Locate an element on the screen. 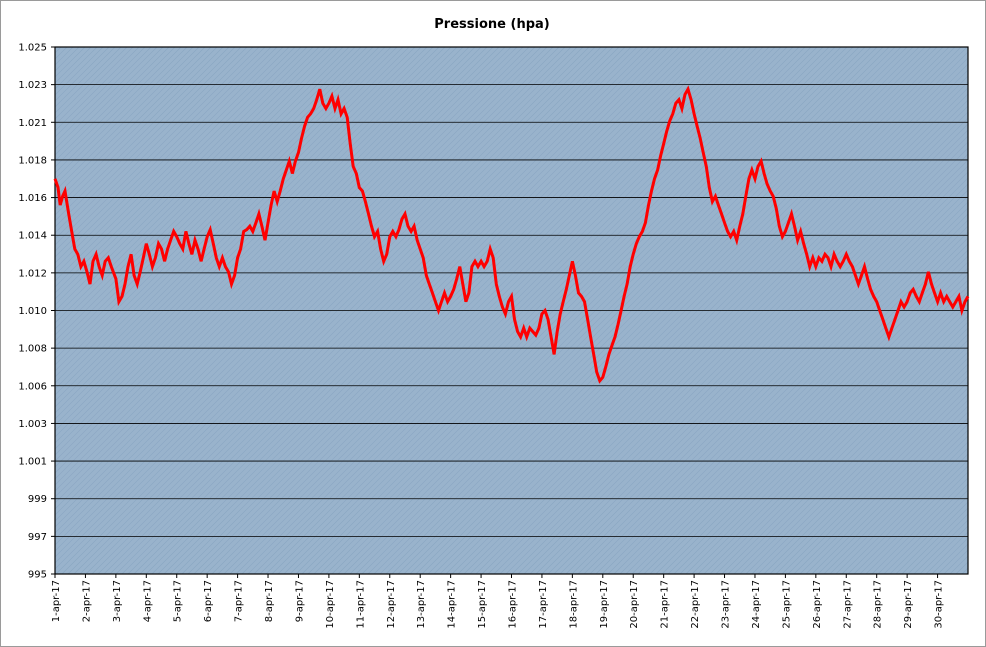 Image resolution: width=986 pixels, height=647 pixels. x-tick-label: 25-apr-17 is located at coordinates (786, 604).